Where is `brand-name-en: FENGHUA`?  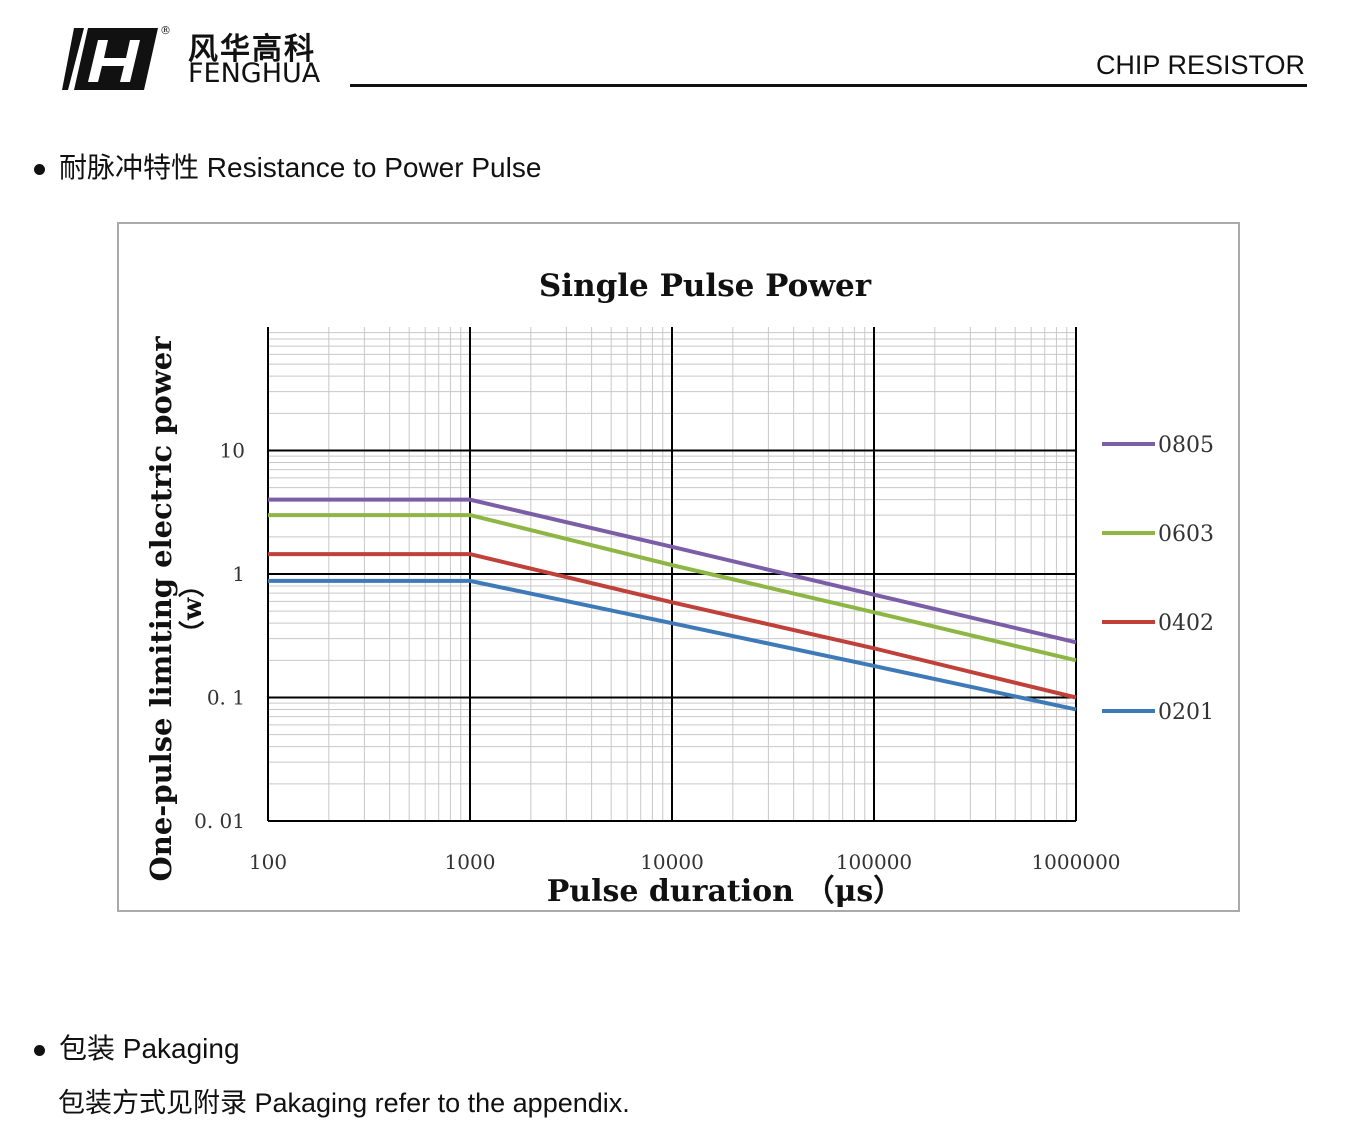 brand-name-en: FENGHUA is located at coordinates (254, 73).